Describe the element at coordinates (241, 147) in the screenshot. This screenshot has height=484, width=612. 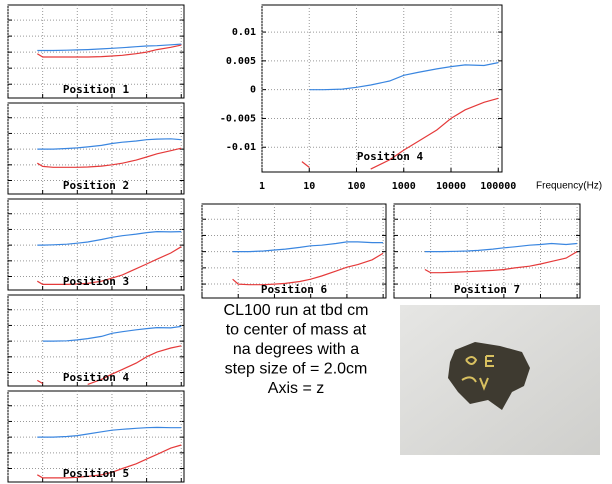
I see `y-tick-label: -0.01` at that location.